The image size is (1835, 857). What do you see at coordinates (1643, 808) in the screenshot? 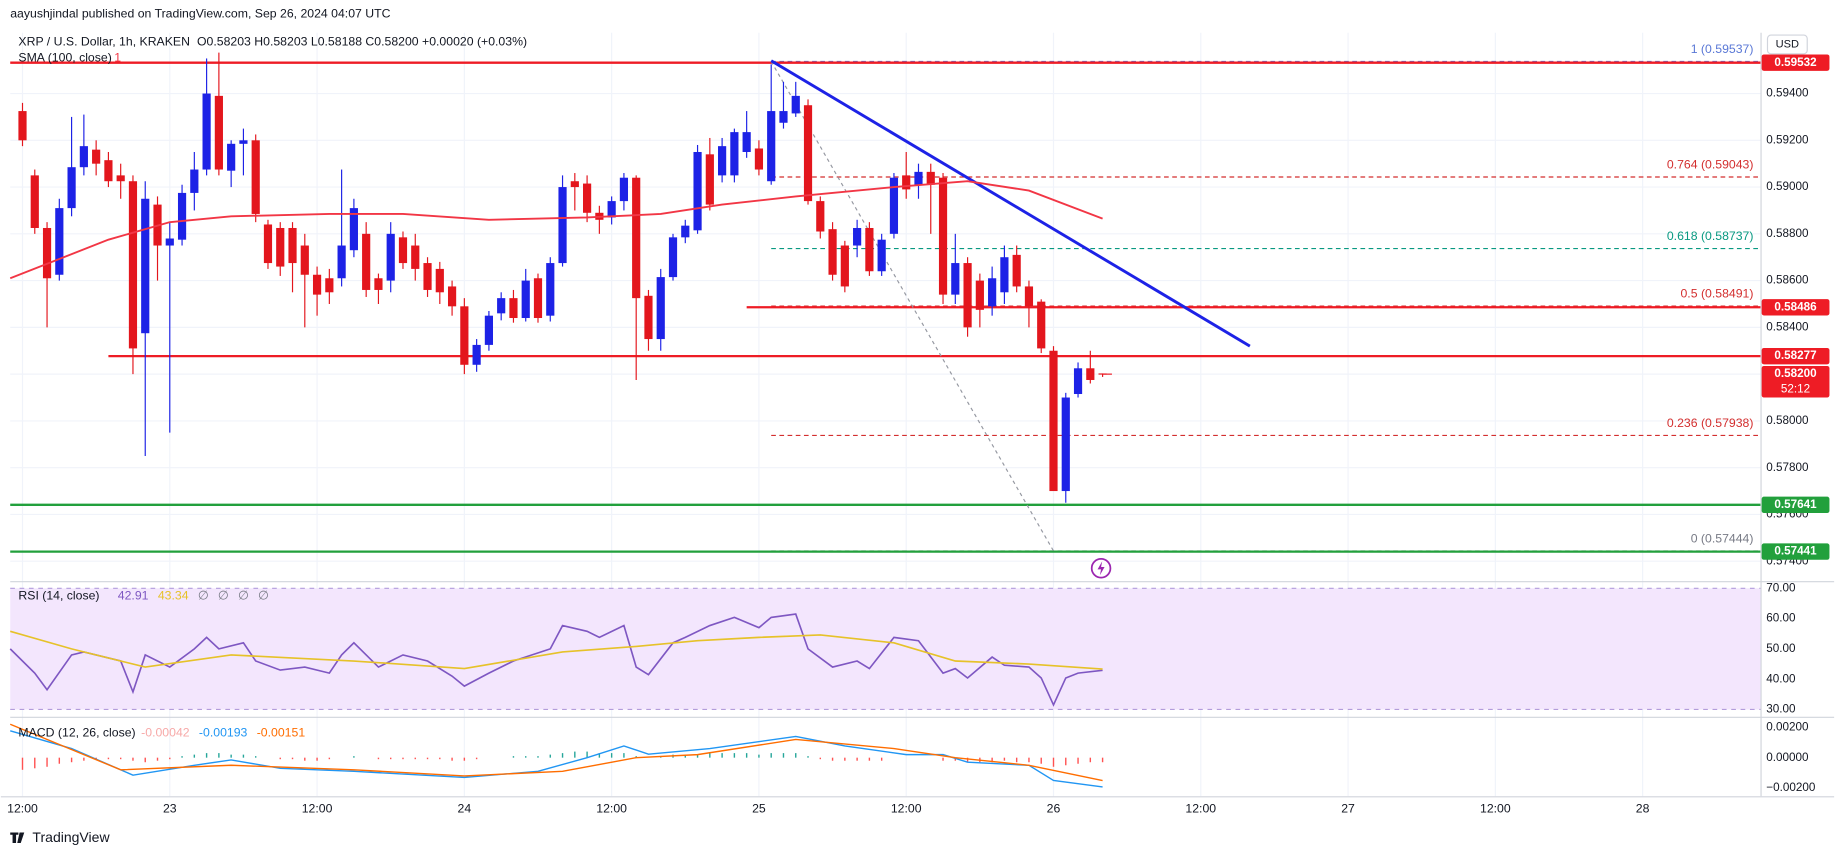
I see `x-tick-label: 28` at bounding box center [1643, 808].